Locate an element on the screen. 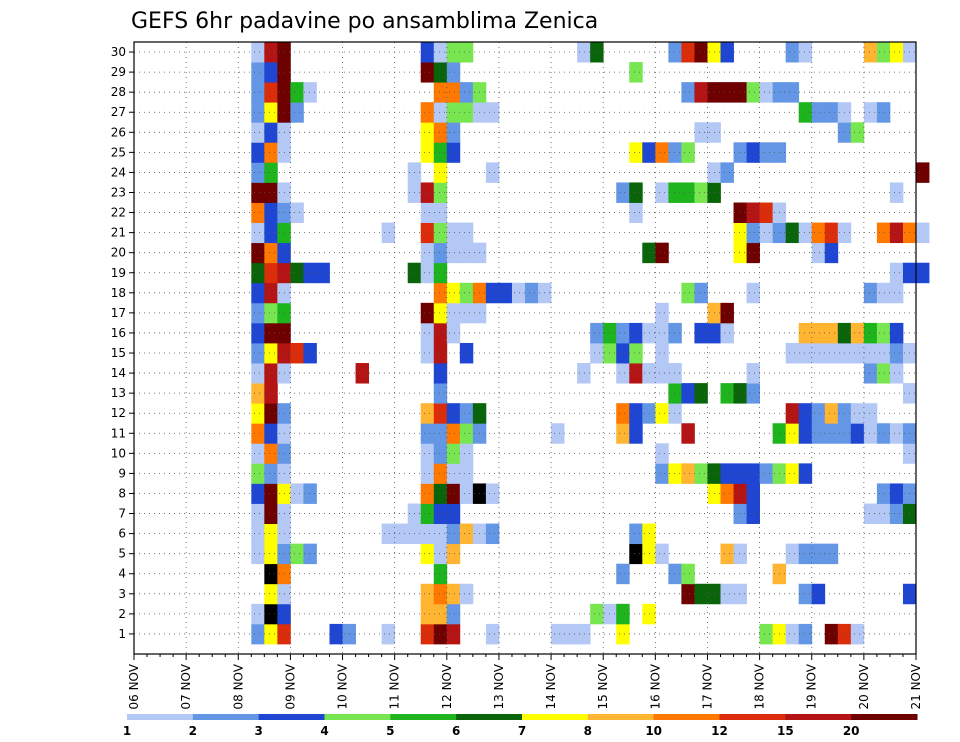 This screenshot has width=960, height=742. colorbar-label: 15 is located at coordinates (785, 731).